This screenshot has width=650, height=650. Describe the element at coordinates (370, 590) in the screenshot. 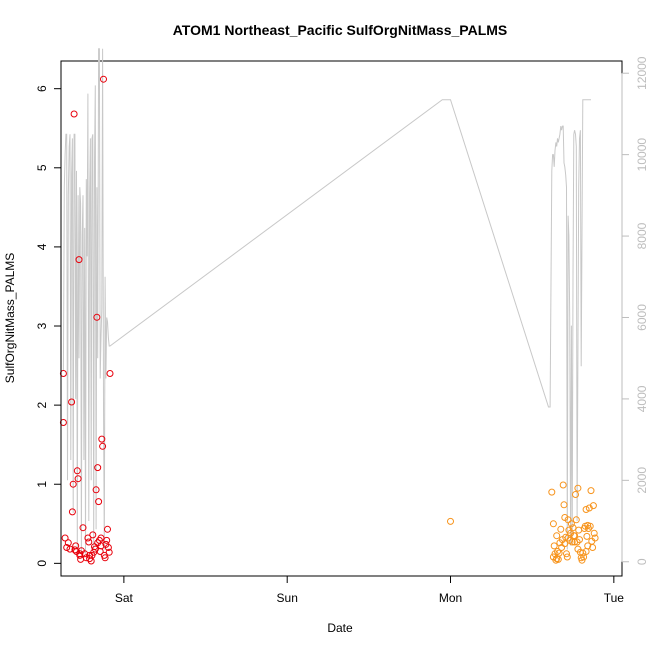

I see `x-axis: Sat Sun Mon Tue` at that location.